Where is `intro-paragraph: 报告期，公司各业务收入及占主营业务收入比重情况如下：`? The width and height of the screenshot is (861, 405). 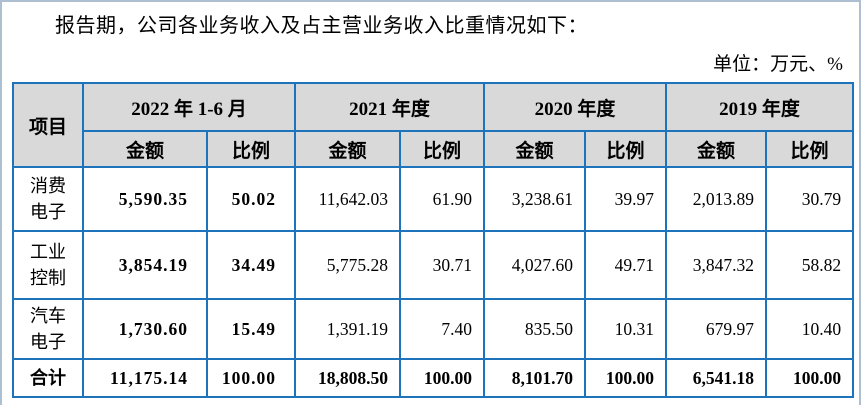
intro-paragraph: 报告期，公司各业务收入及占主营业务收入比重情况如下： is located at coordinates (321, 26).